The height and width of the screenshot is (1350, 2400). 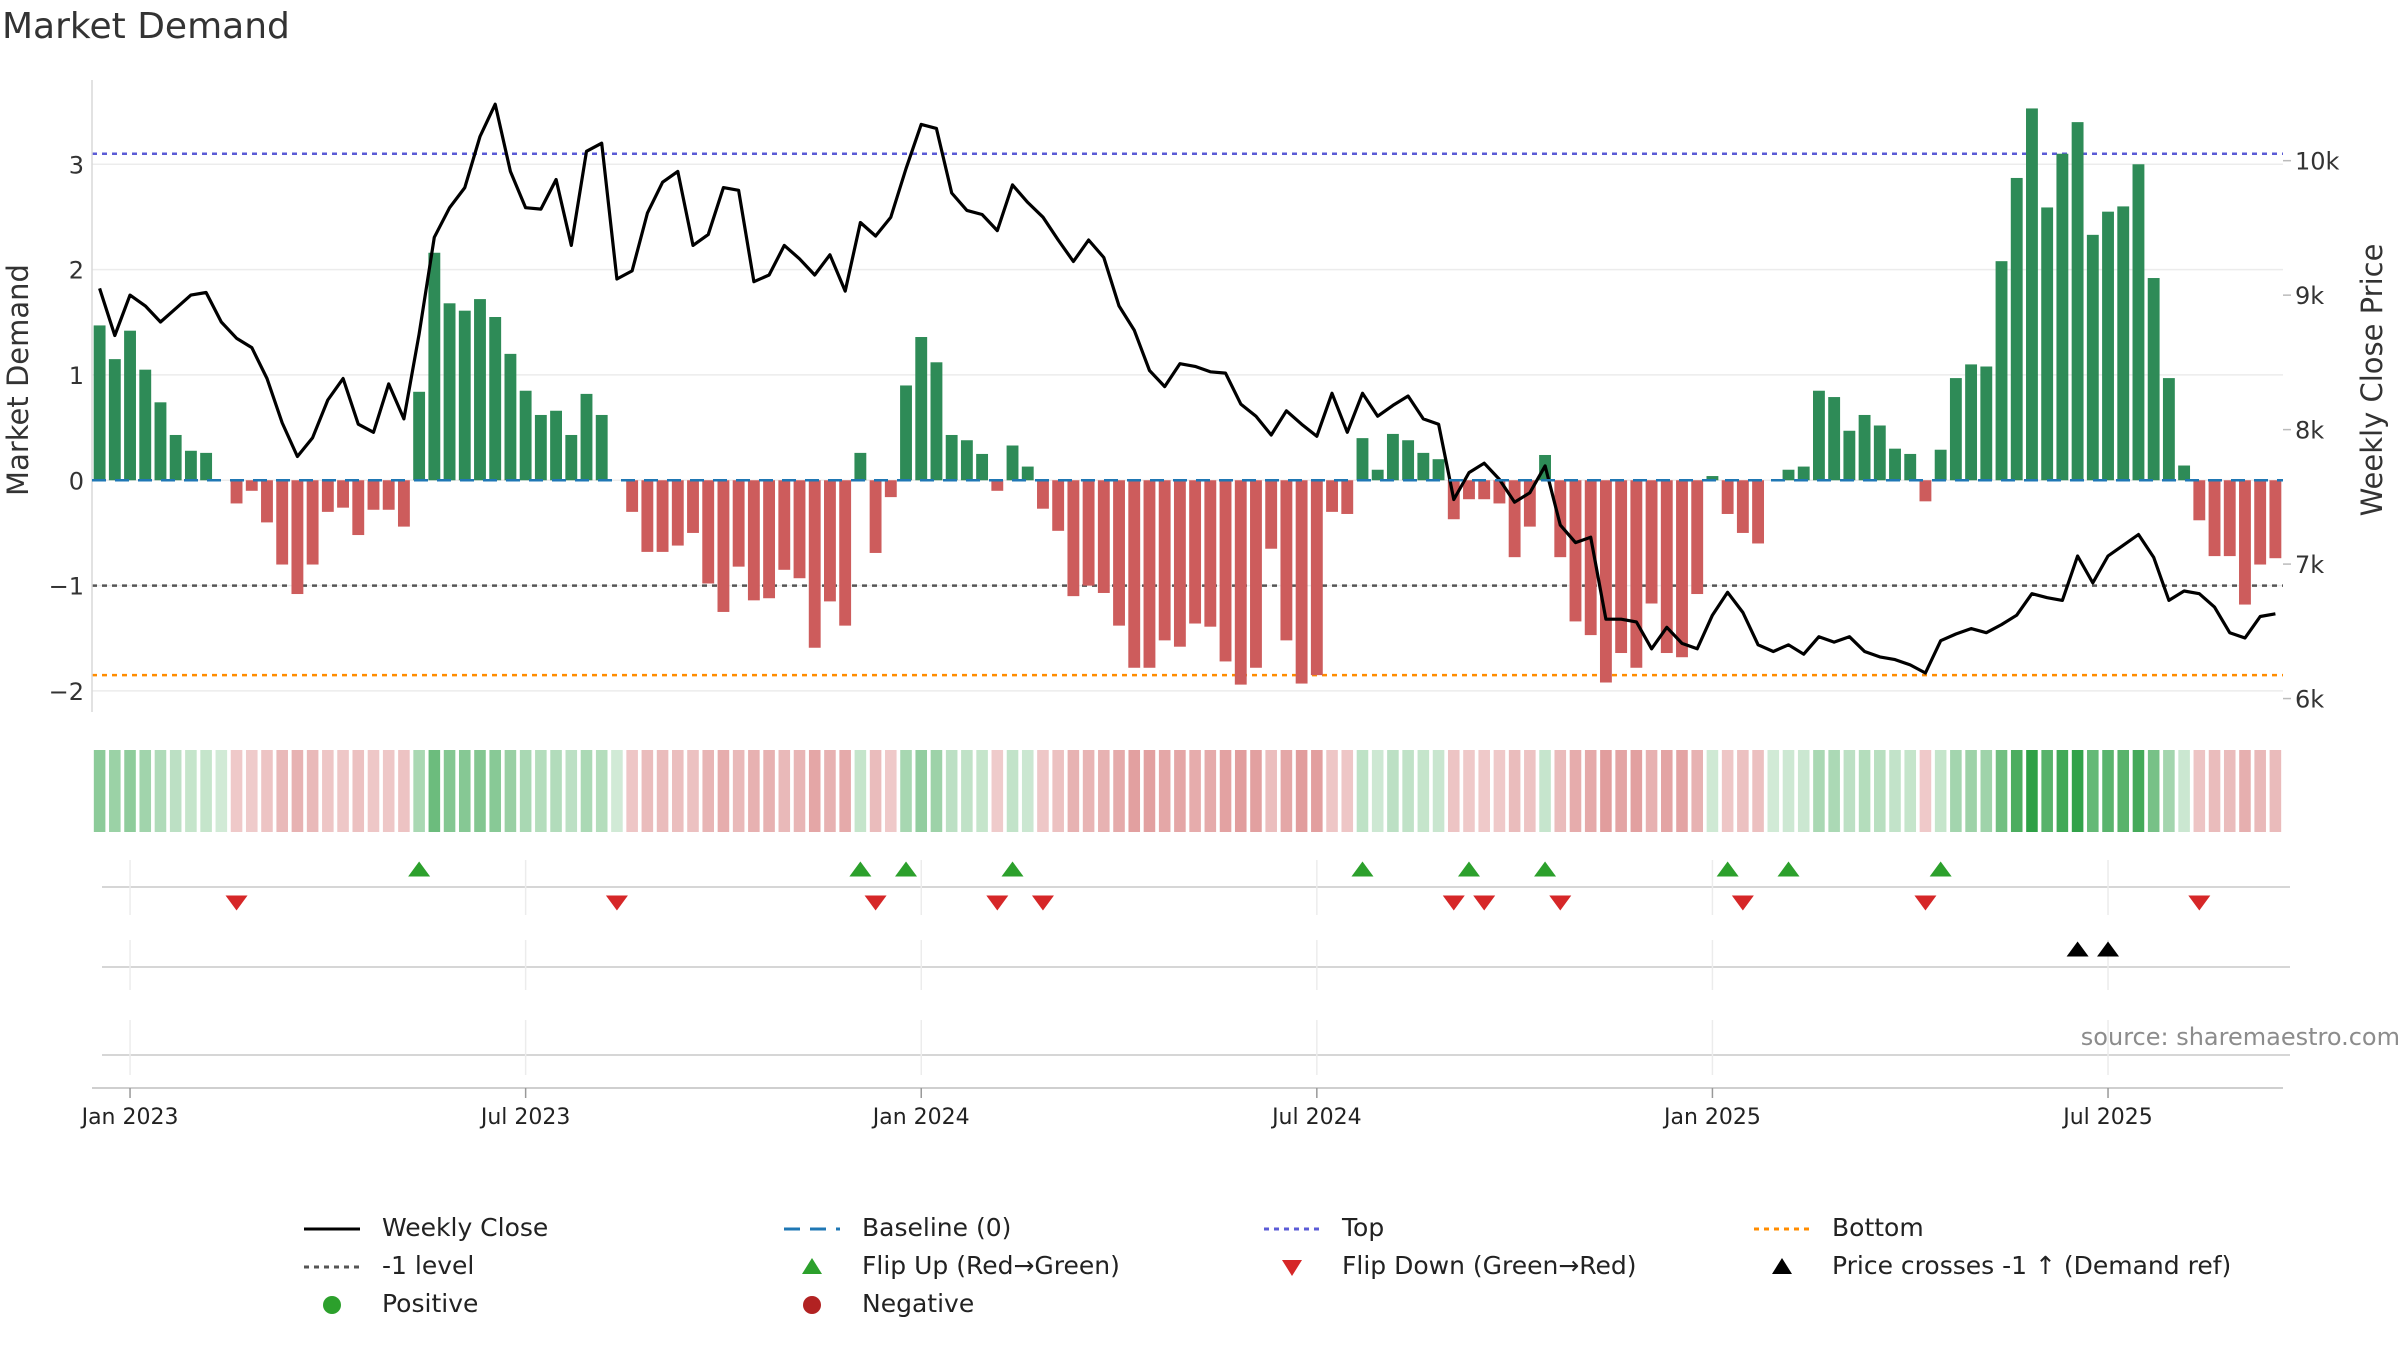 What do you see at coordinates (920, 1117) in the screenshot?
I see `x-tick-label: Jan 2024` at bounding box center [920, 1117].